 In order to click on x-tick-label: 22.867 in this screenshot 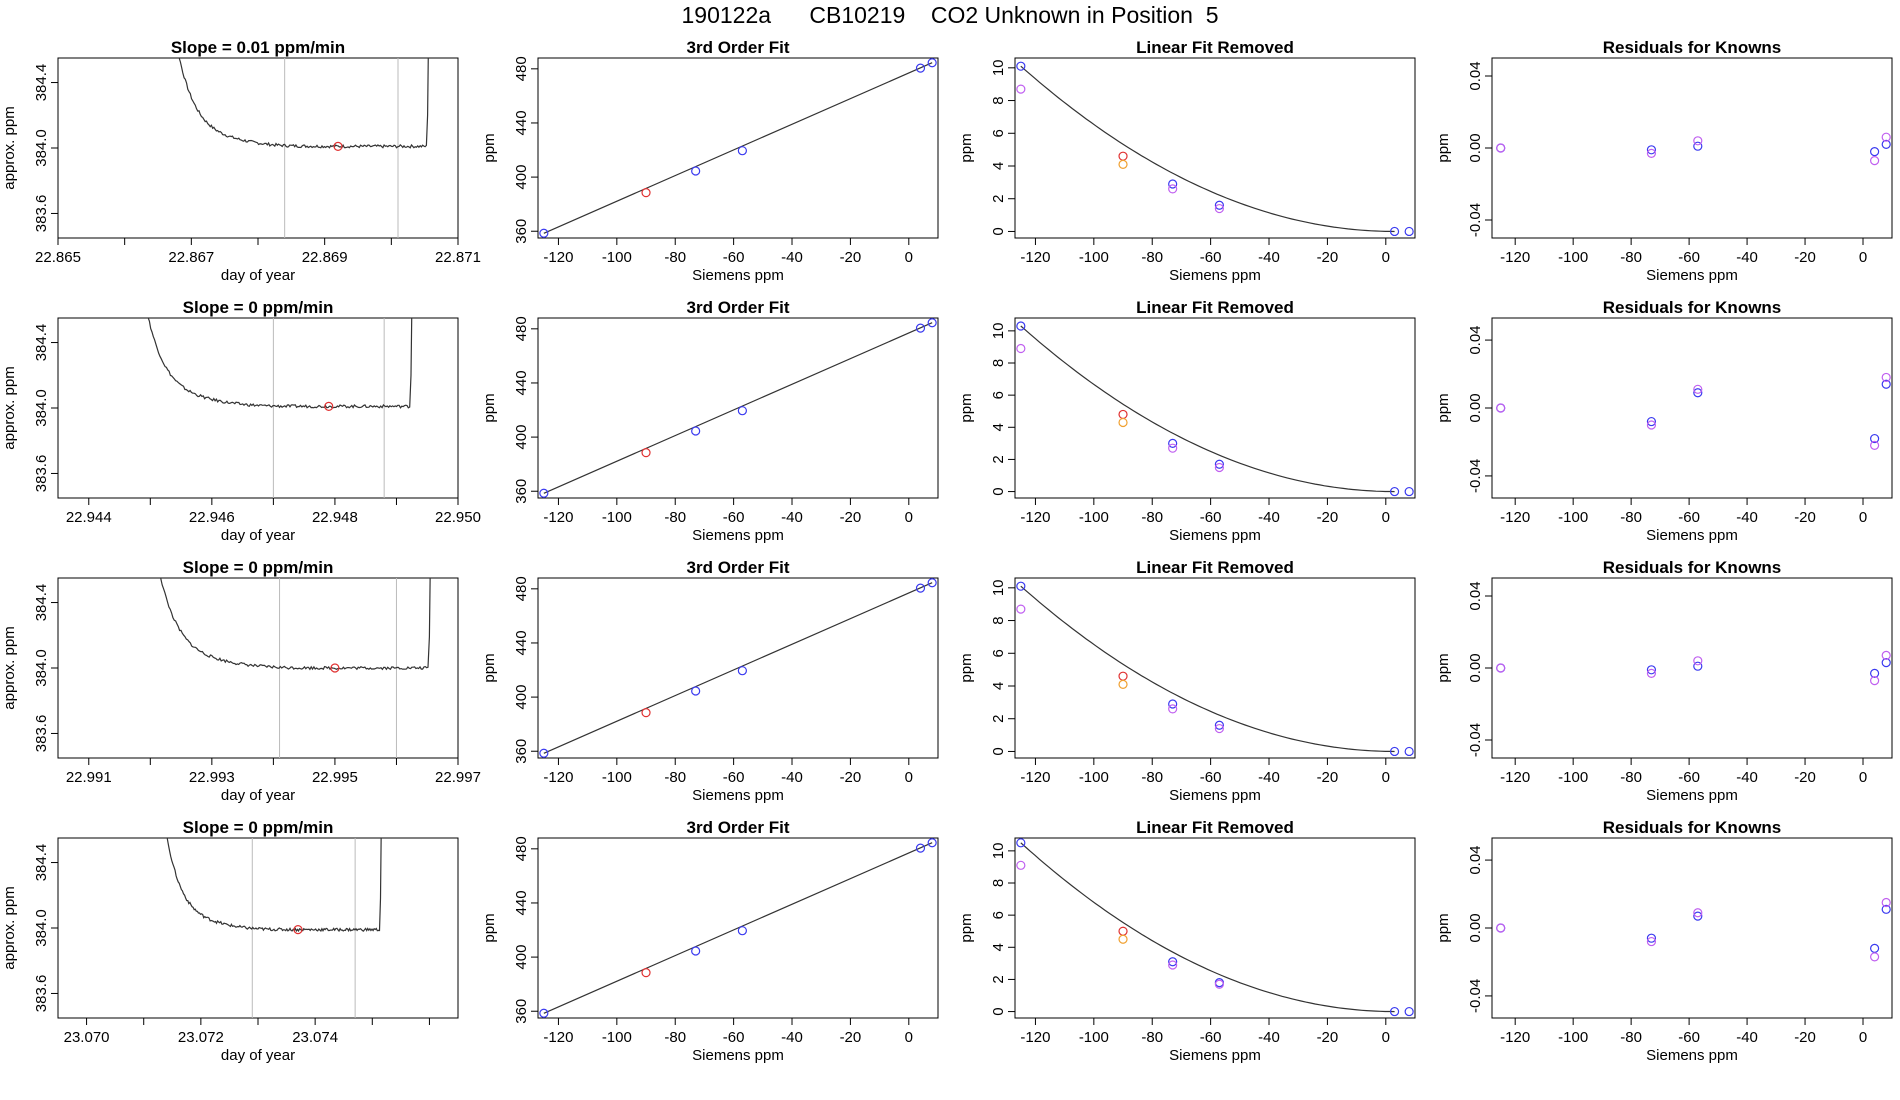, I will do `click(191, 257)`.